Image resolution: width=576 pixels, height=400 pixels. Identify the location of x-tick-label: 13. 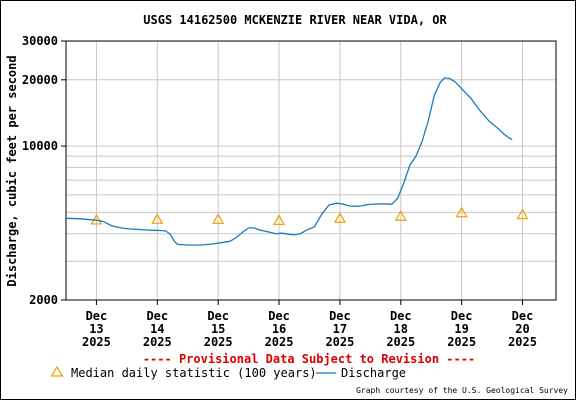
(96, 329).